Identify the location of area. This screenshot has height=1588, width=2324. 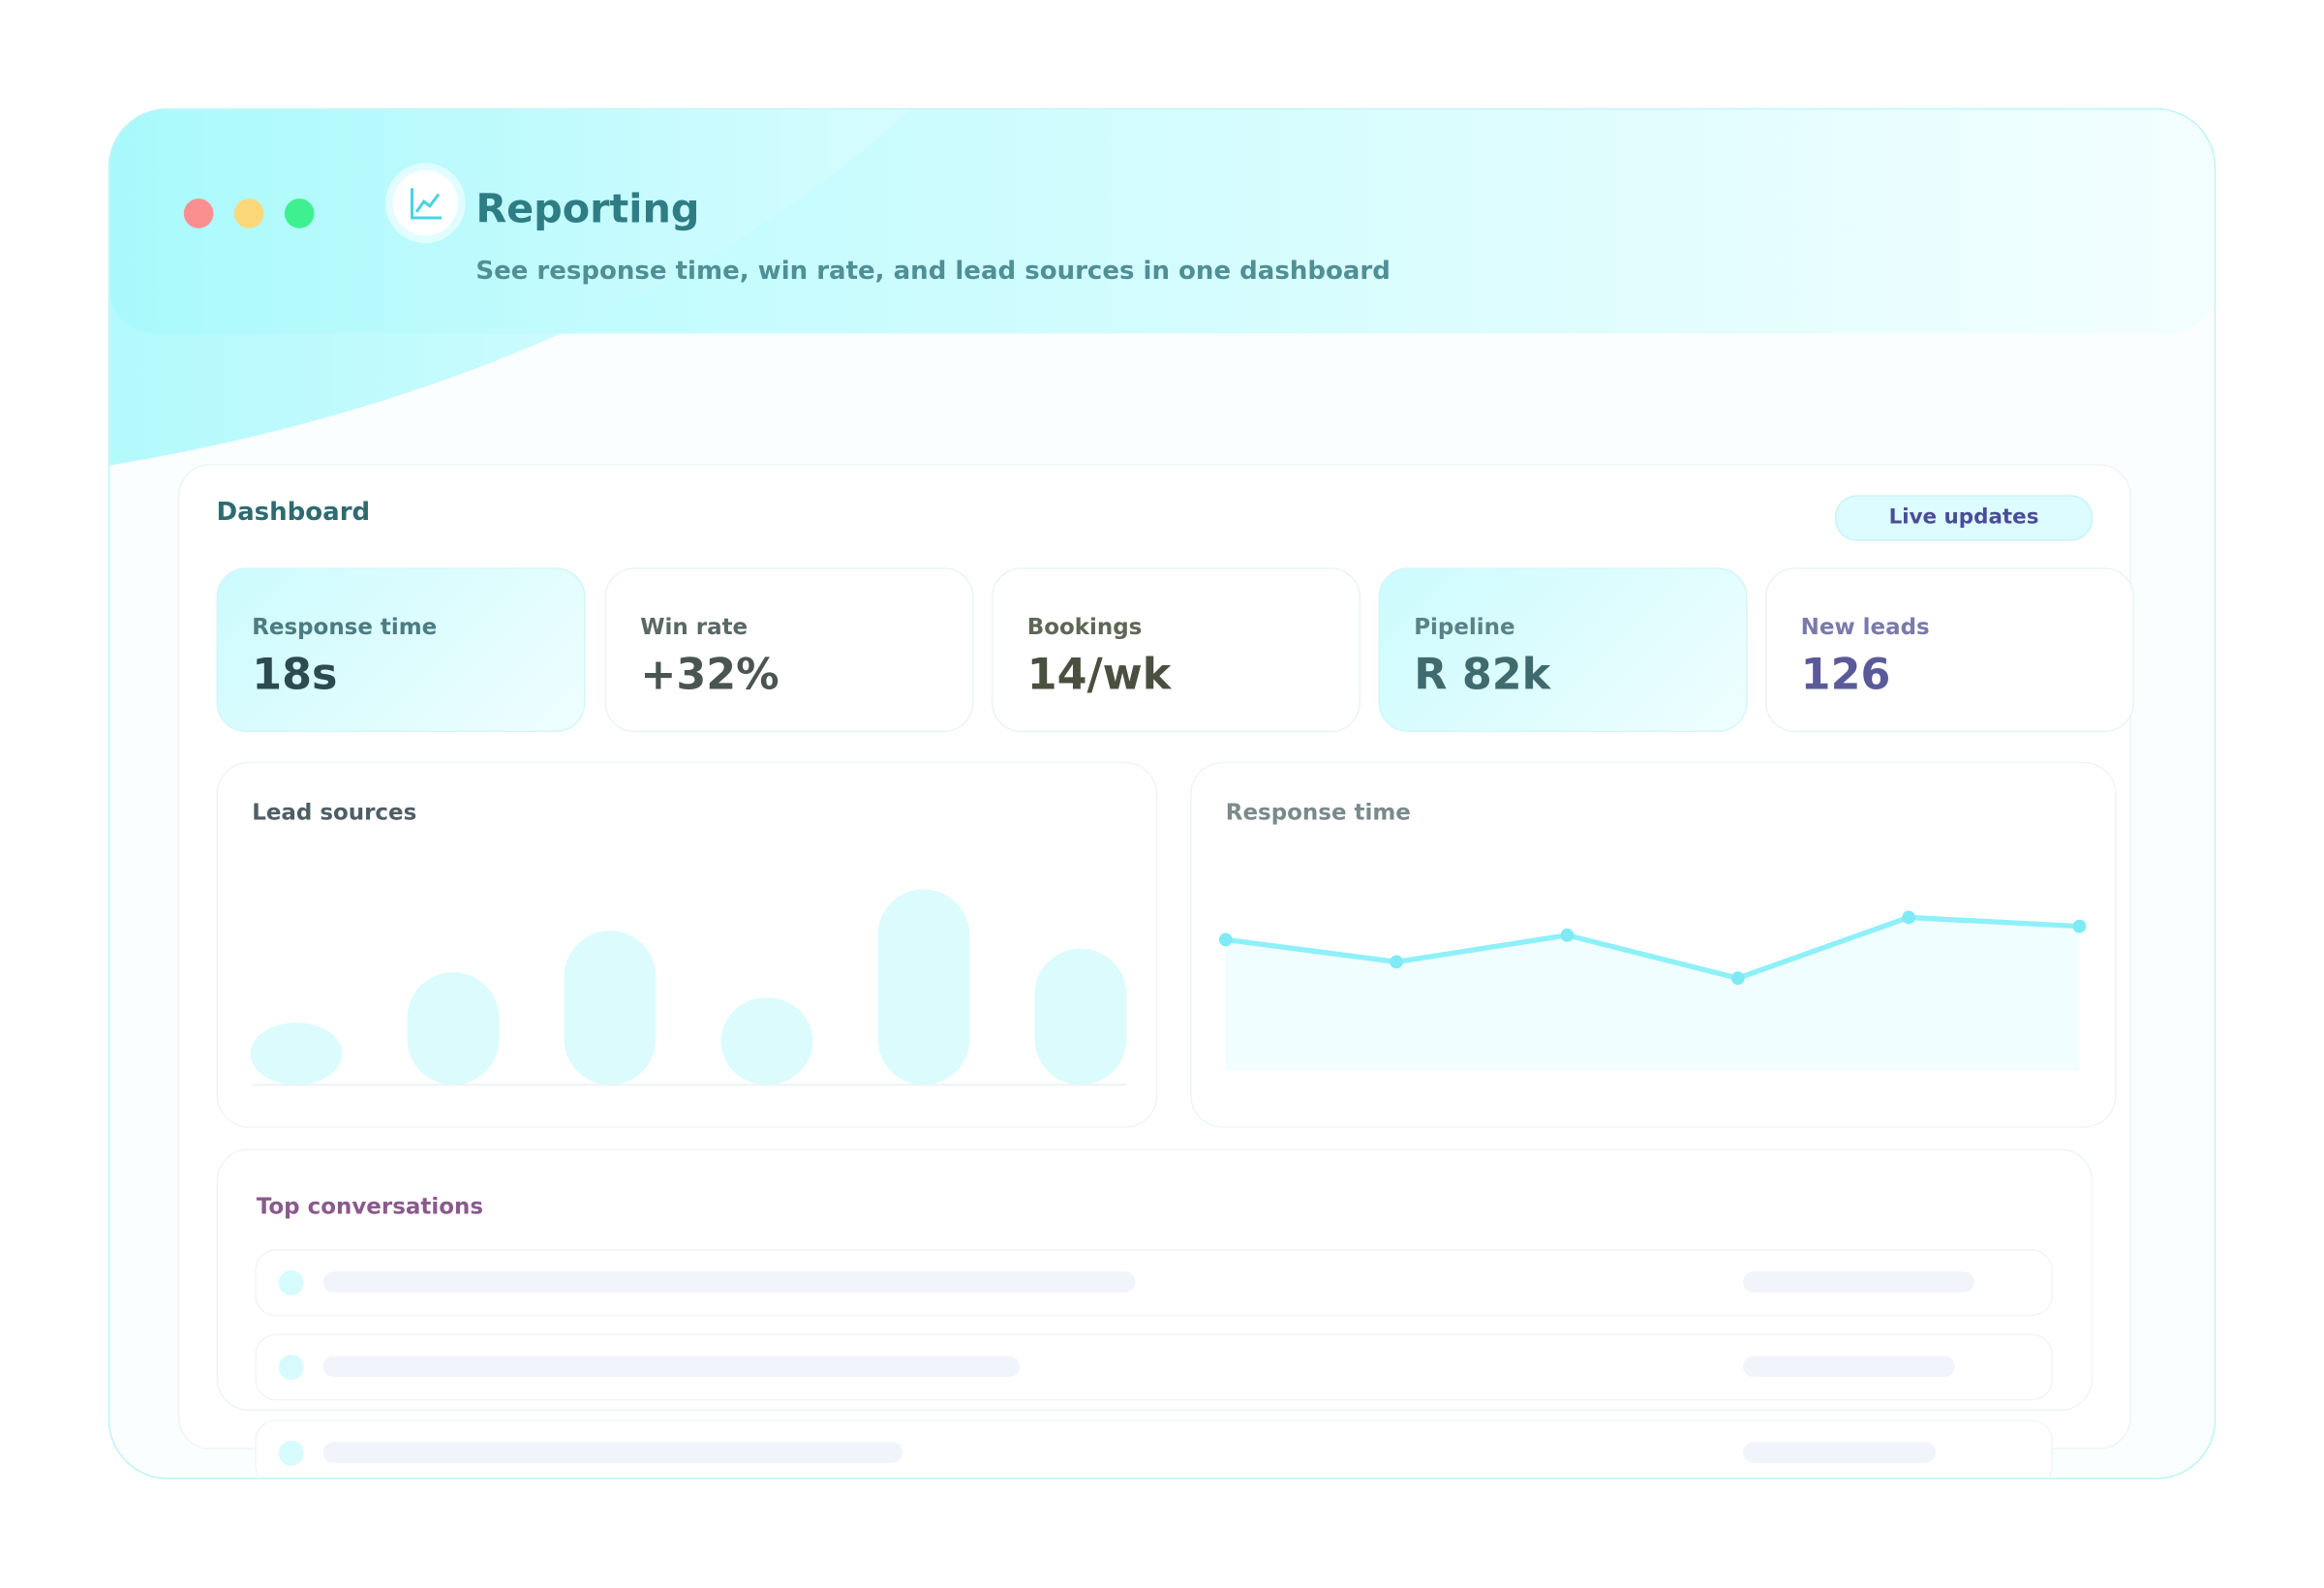
(1653, 994).